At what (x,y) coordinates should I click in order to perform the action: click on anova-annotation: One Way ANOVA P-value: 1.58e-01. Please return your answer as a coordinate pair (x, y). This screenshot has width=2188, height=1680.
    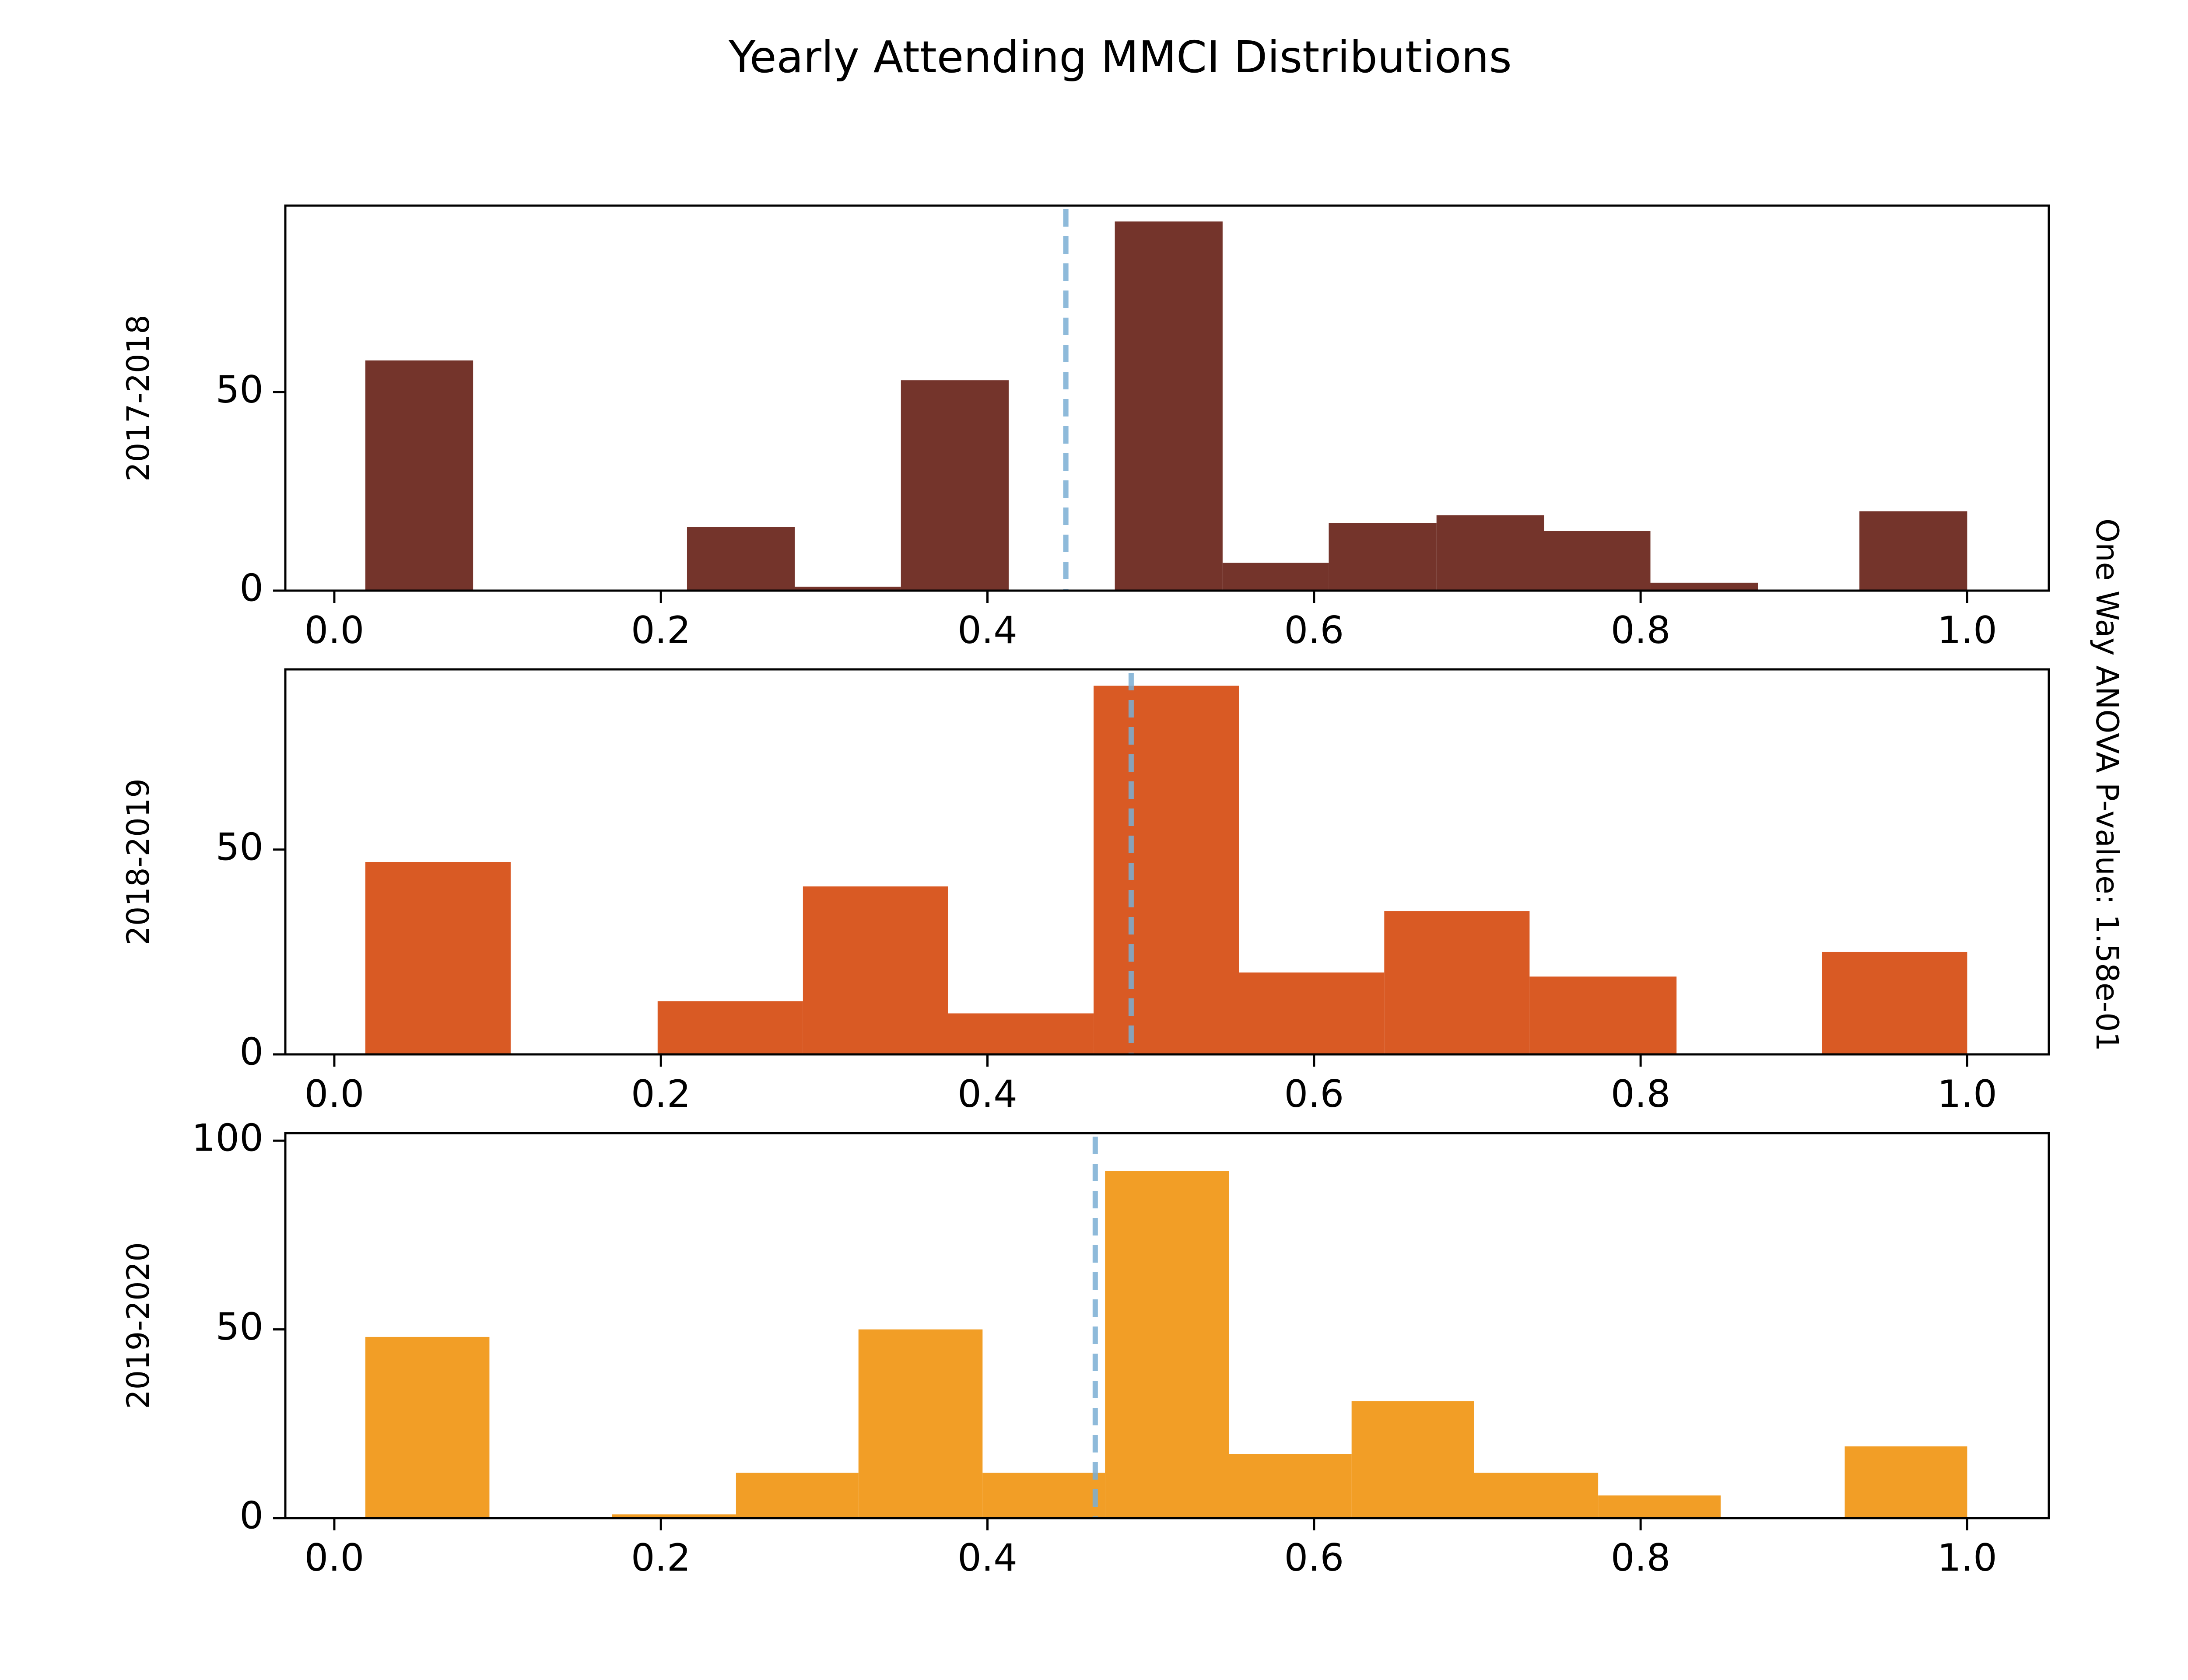
    Looking at the image, I should click on (2107, 784).